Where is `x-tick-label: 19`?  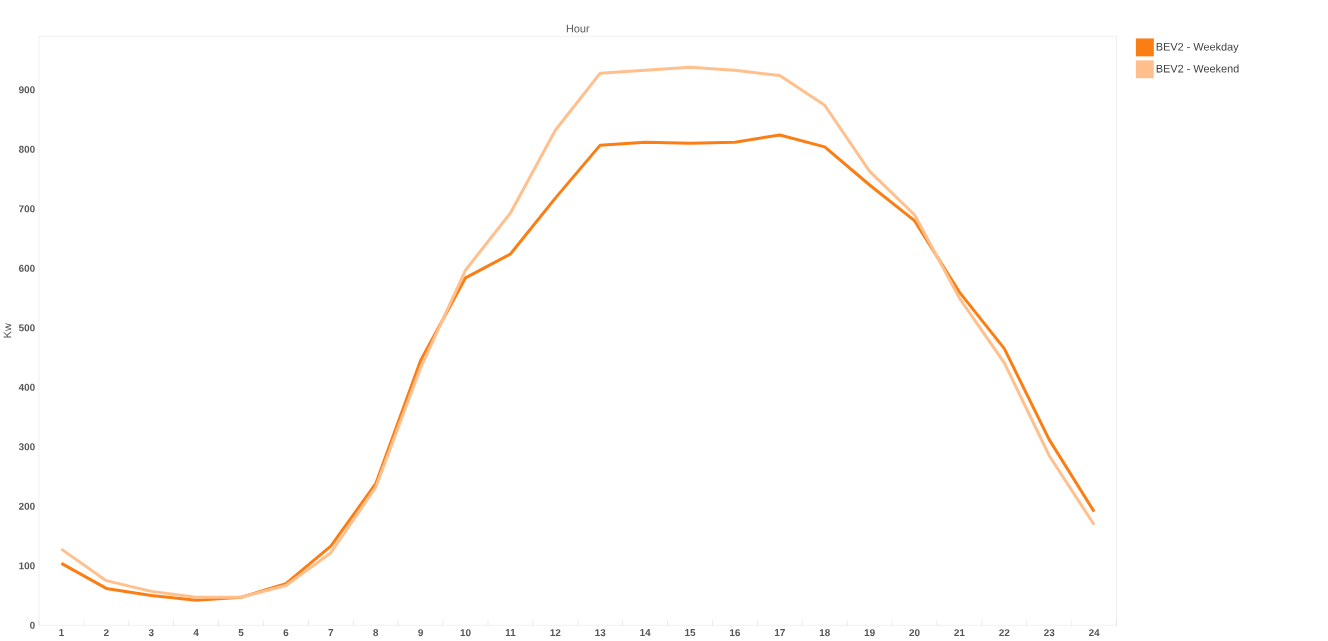
x-tick-label: 19 is located at coordinates (869, 633).